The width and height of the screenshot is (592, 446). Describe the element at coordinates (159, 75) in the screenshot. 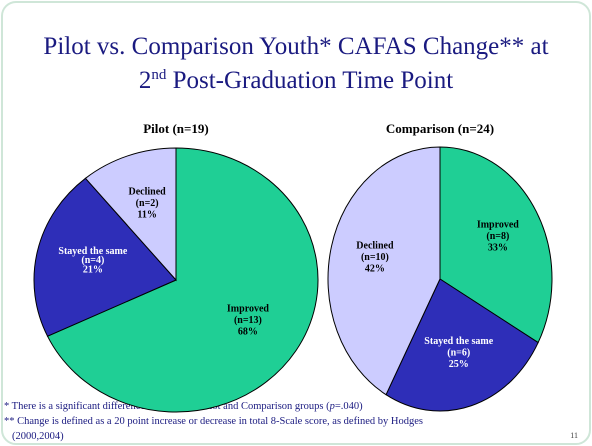

I see `title-superscript: nd` at that location.